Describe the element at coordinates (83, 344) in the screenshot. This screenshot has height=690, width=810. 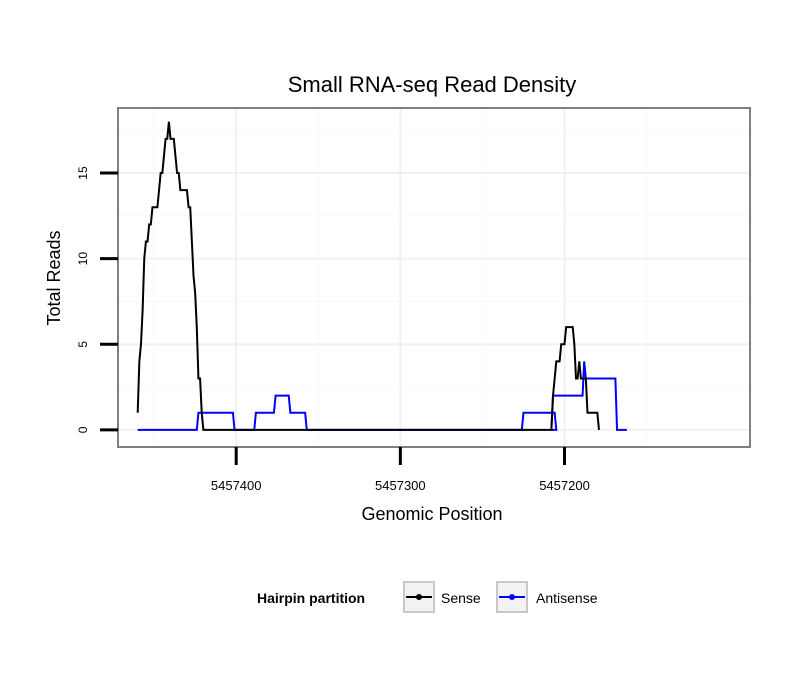
I see `y-tick-label: 5` at that location.